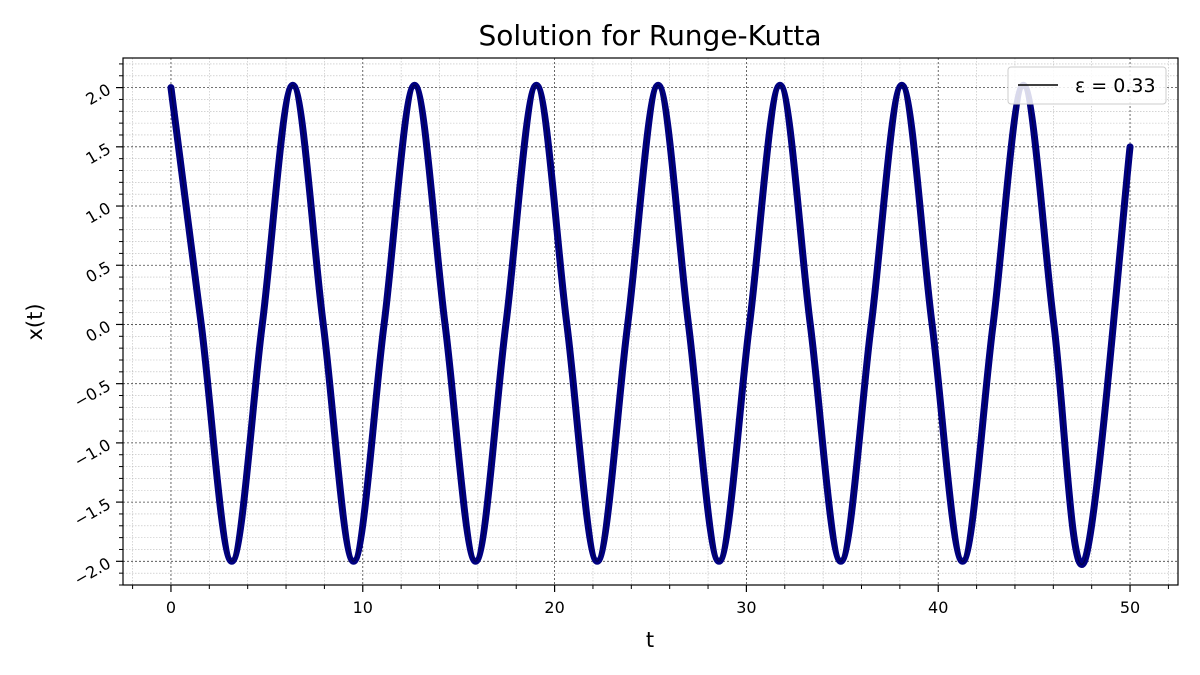  Describe the element at coordinates (171, 607) in the screenshot. I see `x-tick-label: 0` at that location.